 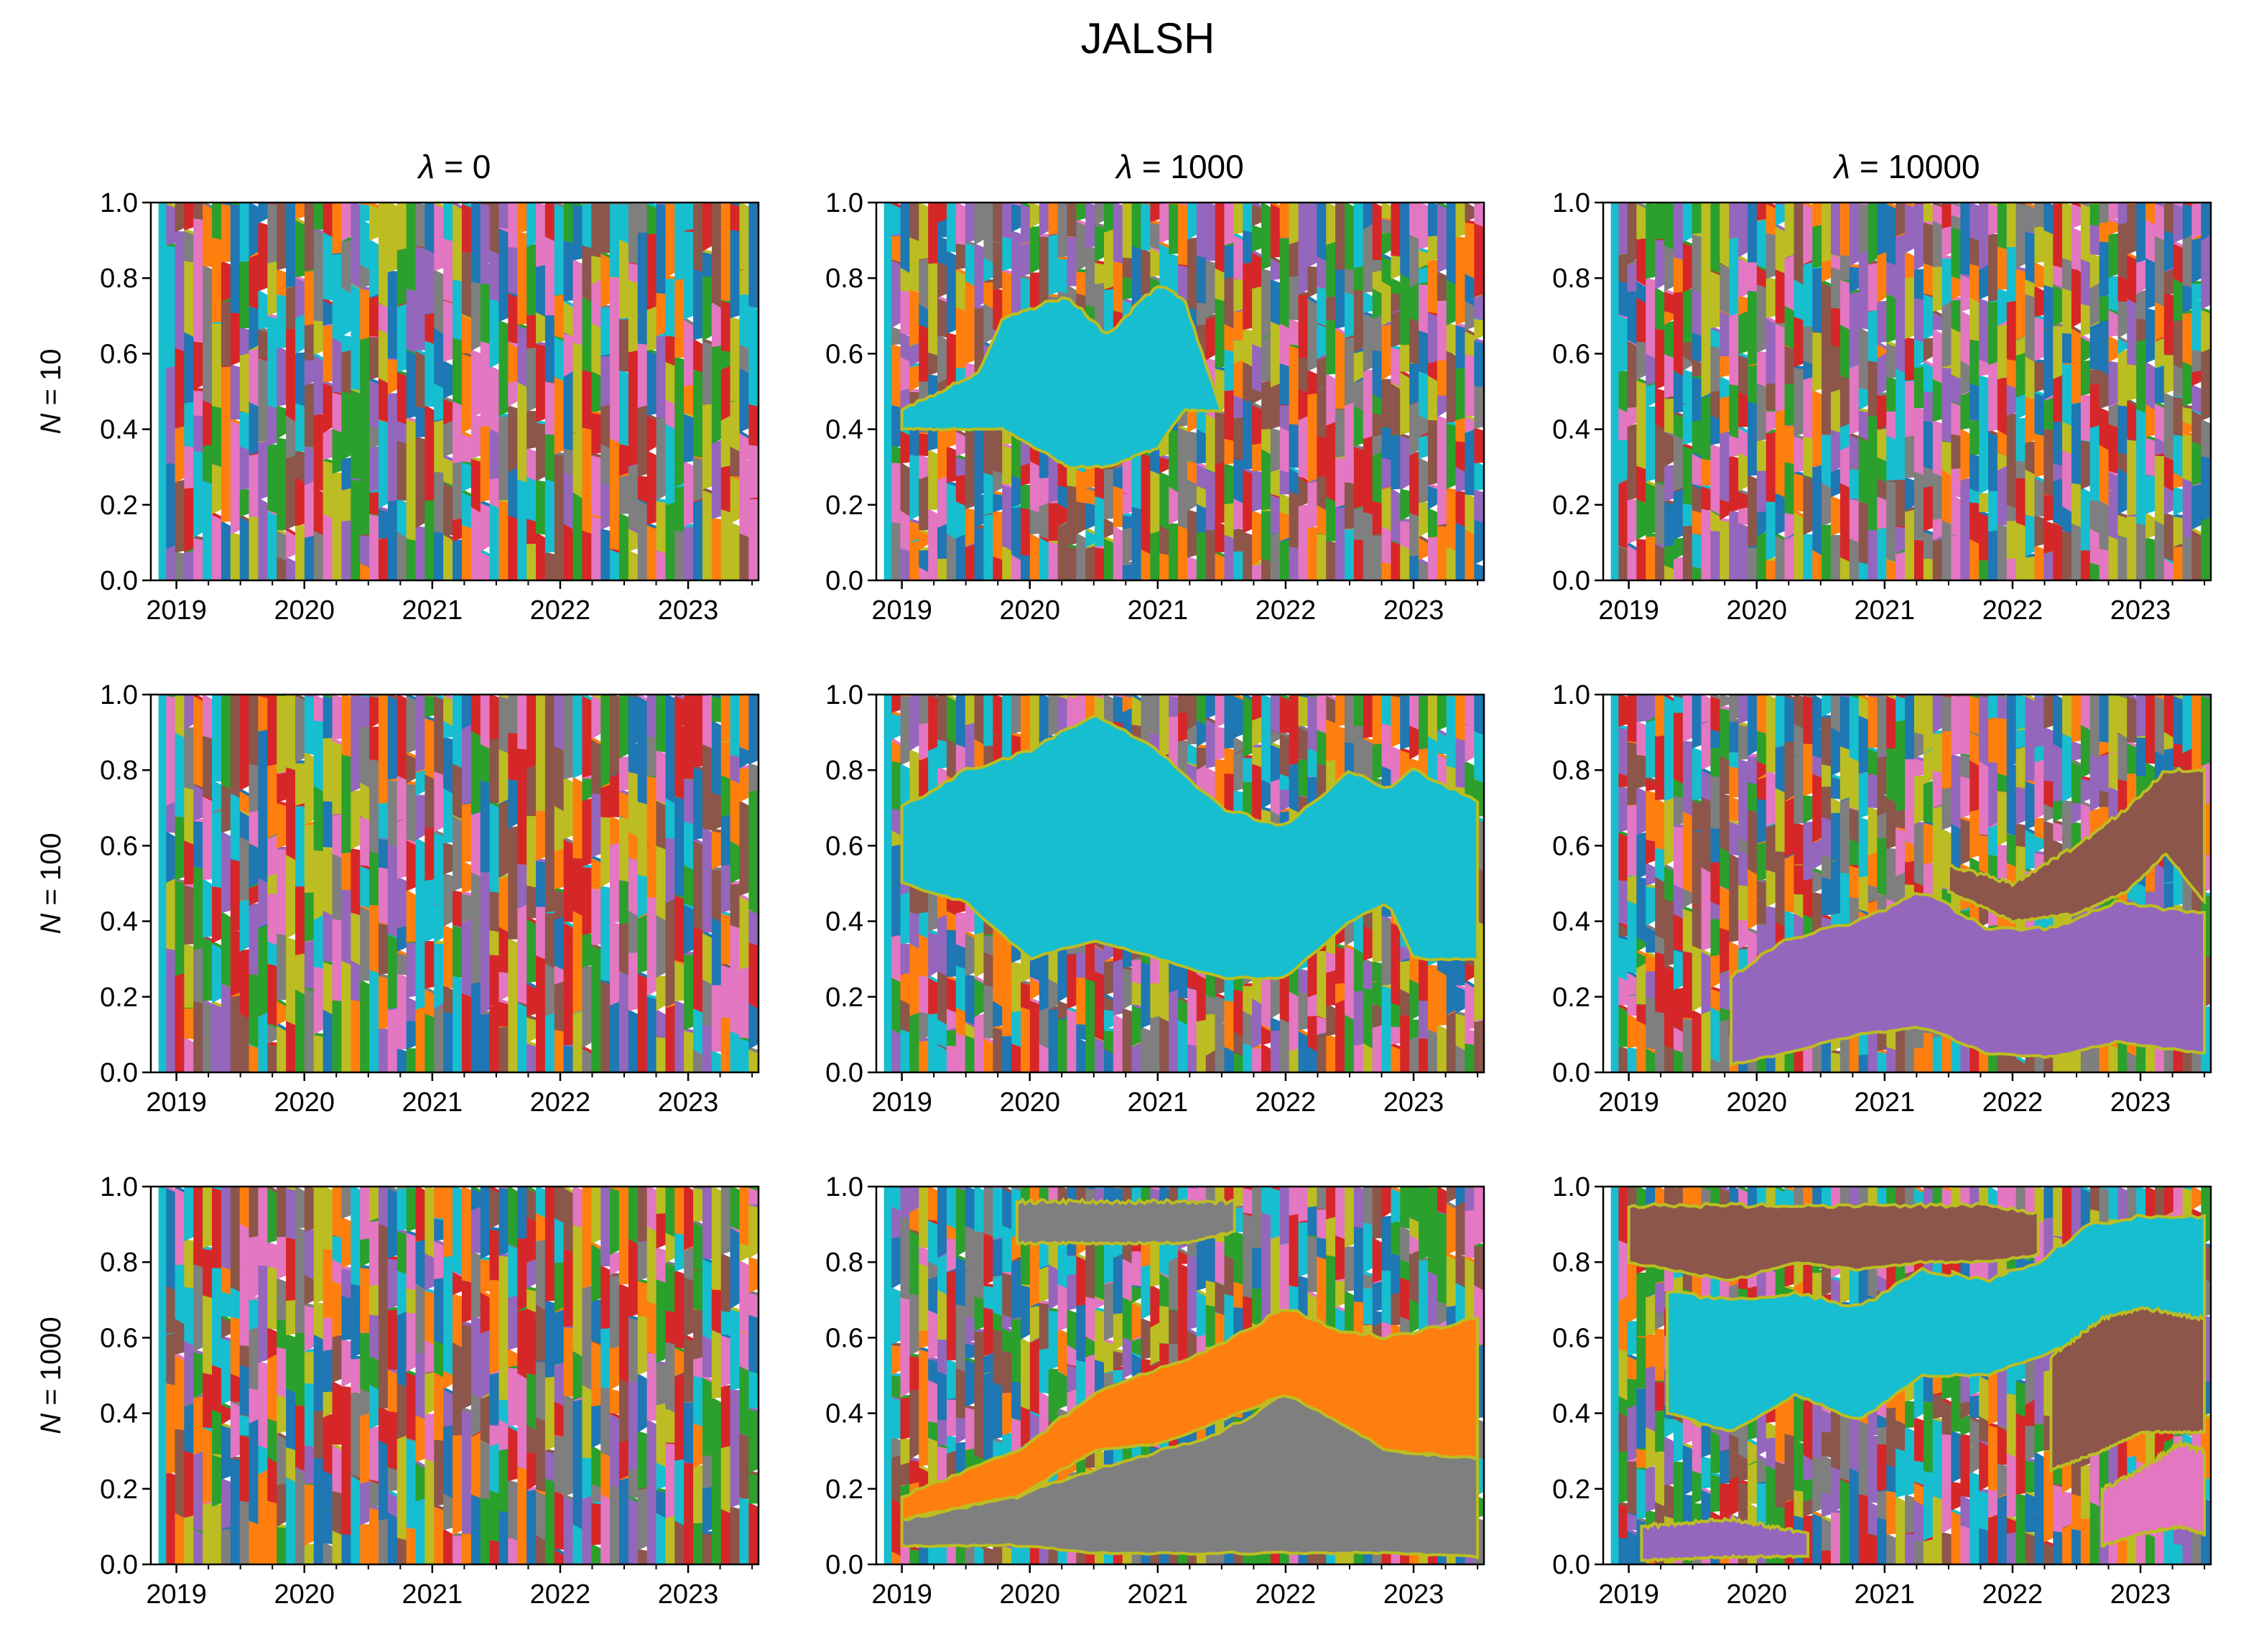 I want to click on dominant-weight-band, so click(x=1190, y=847).